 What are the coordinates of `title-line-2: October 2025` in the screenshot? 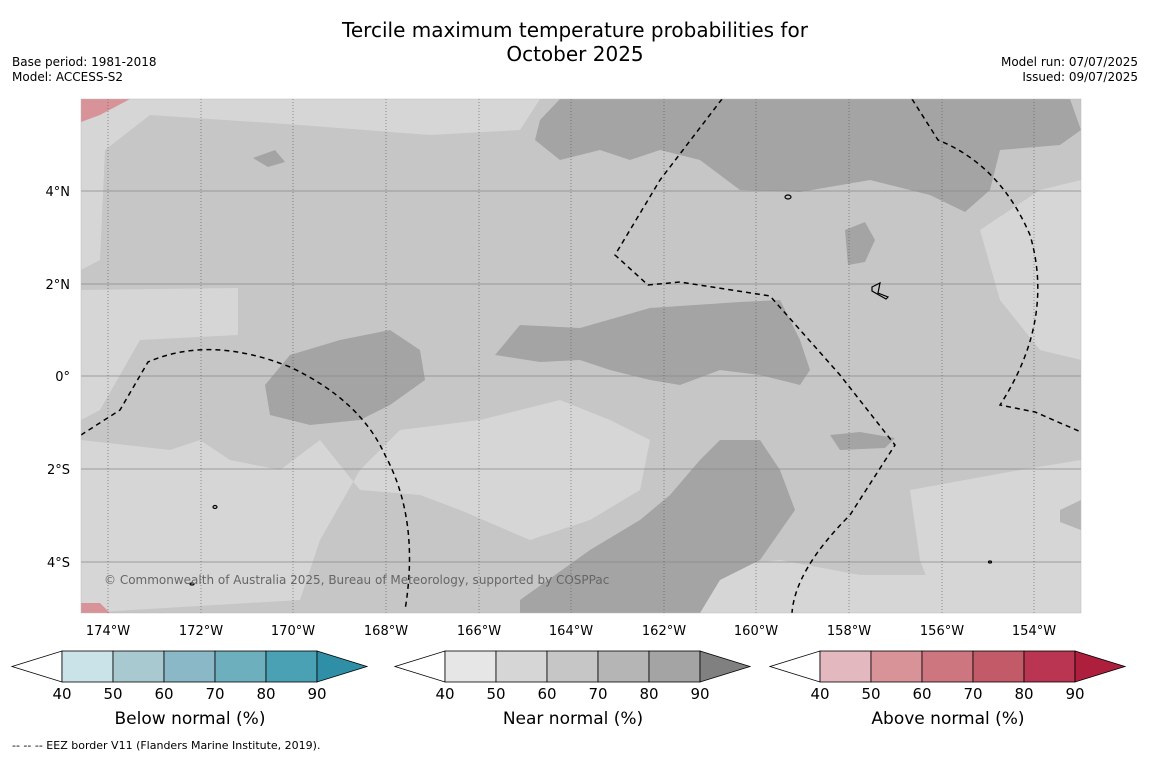 It's located at (575, 54).